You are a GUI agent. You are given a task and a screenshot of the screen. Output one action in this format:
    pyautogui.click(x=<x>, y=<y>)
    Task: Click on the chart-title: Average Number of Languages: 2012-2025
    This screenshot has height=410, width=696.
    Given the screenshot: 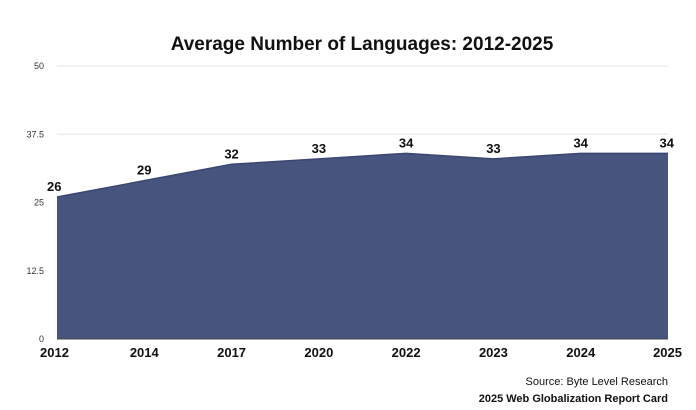 What is the action you would take?
    pyautogui.click(x=362, y=44)
    